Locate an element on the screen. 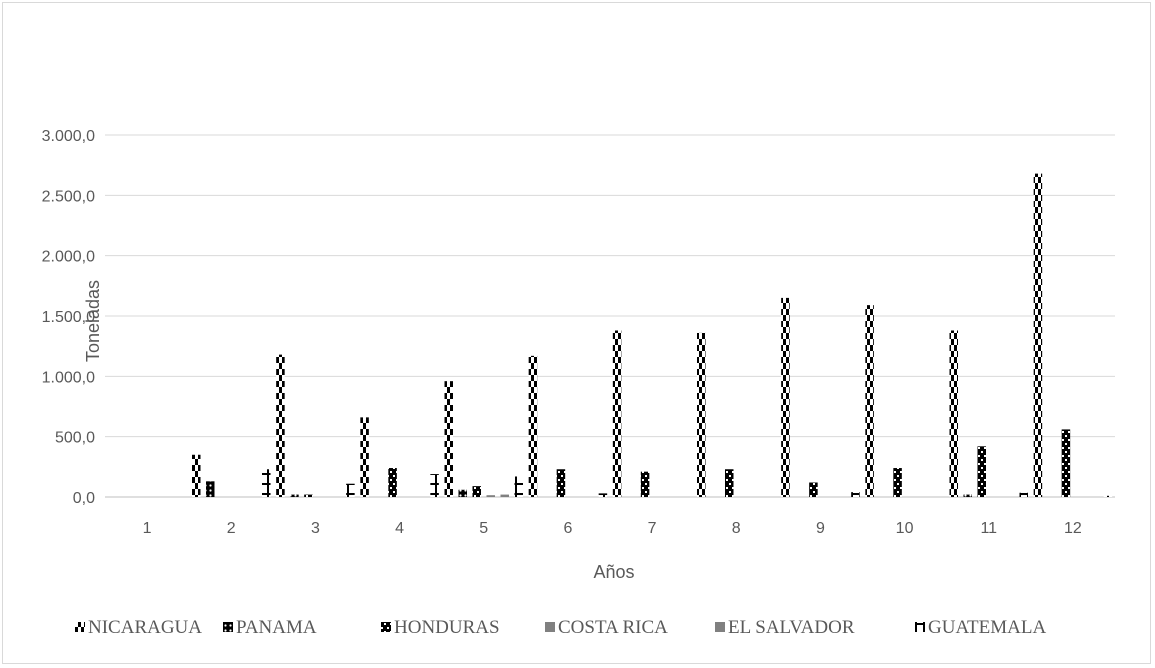 This screenshot has width=1155, height=668. x-tick-label: 1 is located at coordinates (147, 528).